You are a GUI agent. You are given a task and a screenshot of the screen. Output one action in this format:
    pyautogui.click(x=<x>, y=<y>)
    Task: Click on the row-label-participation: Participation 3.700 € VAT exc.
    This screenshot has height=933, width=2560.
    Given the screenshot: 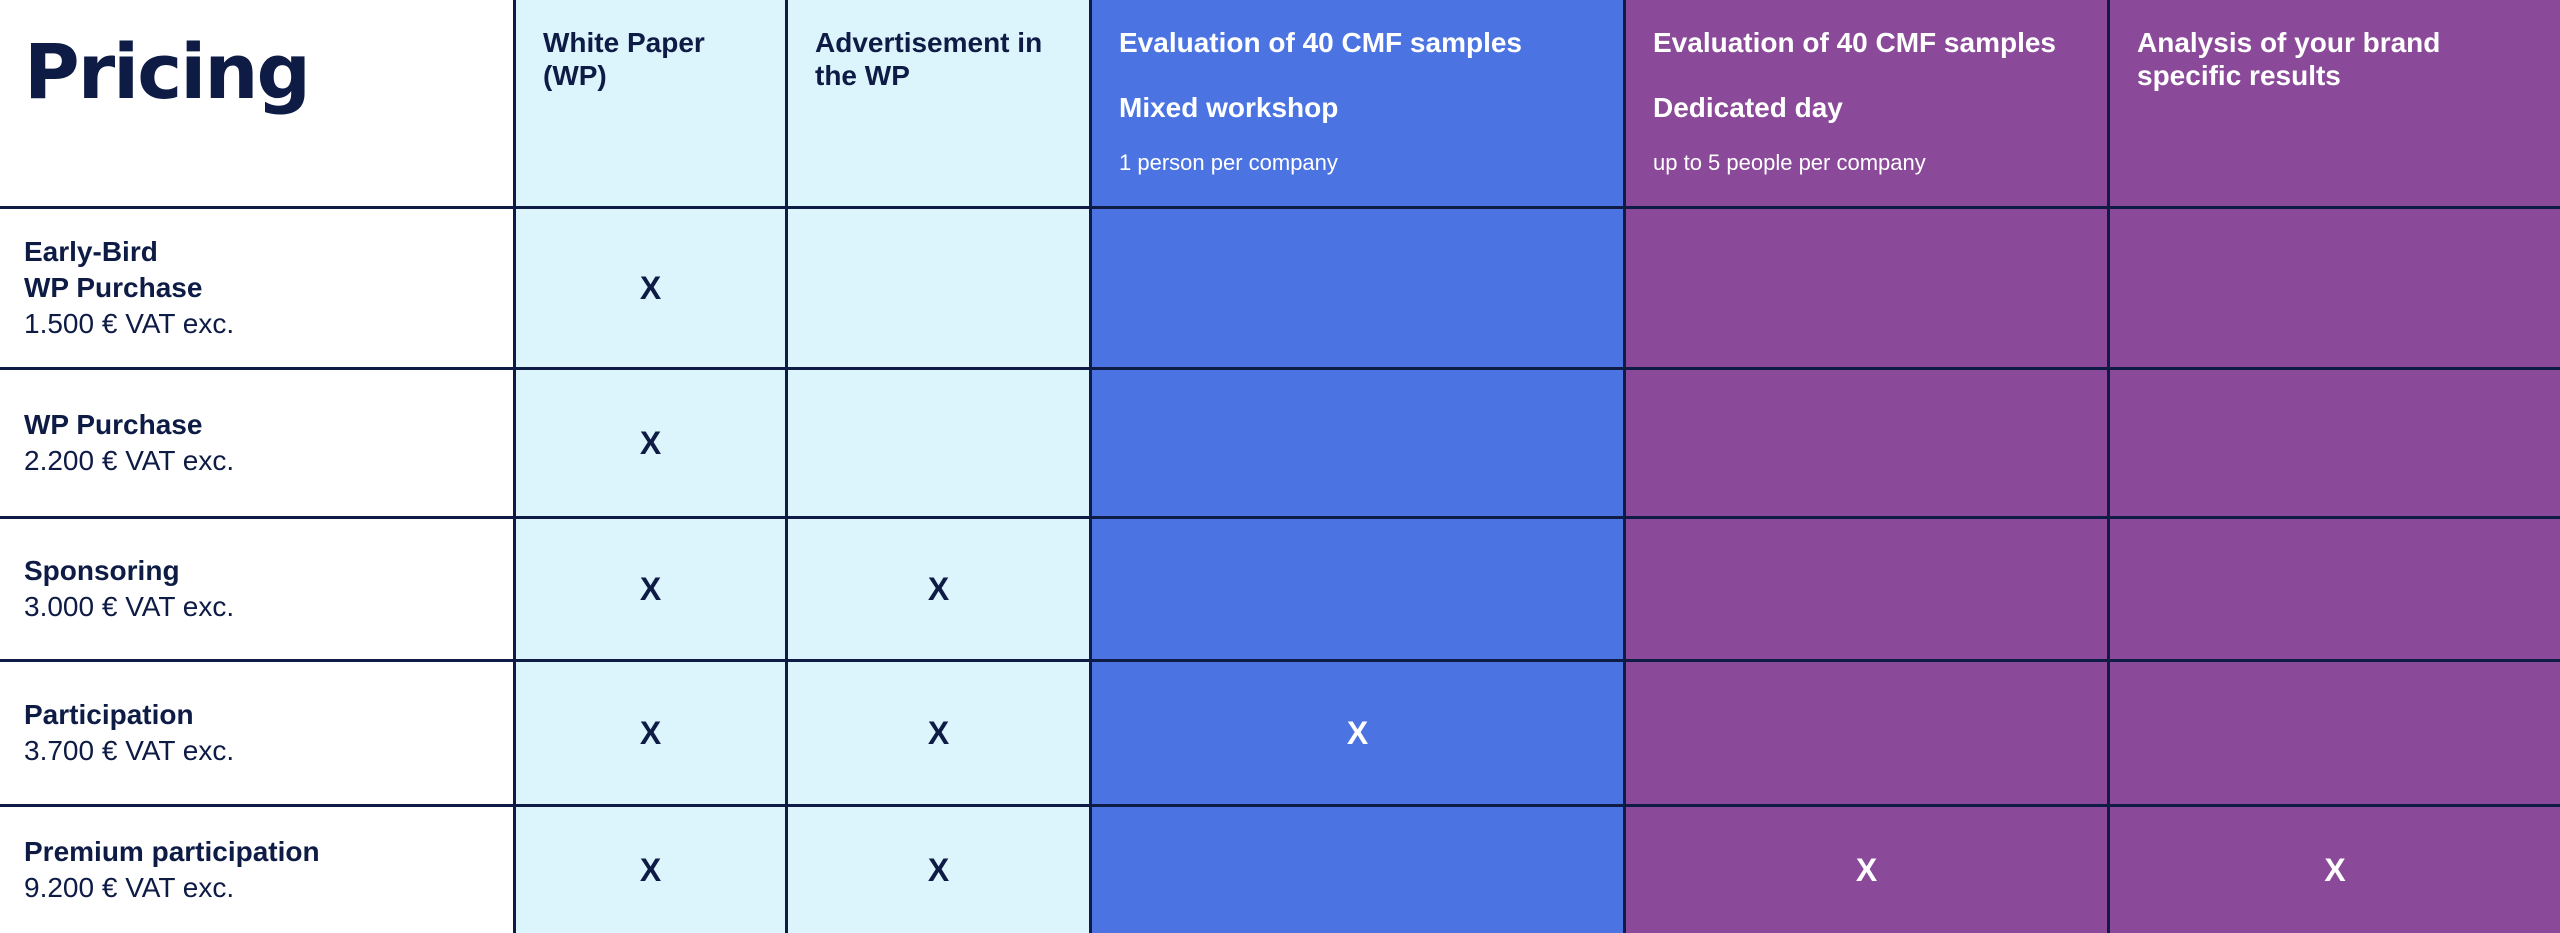 What is the action you would take?
    pyautogui.click(x=258, y=734)
    